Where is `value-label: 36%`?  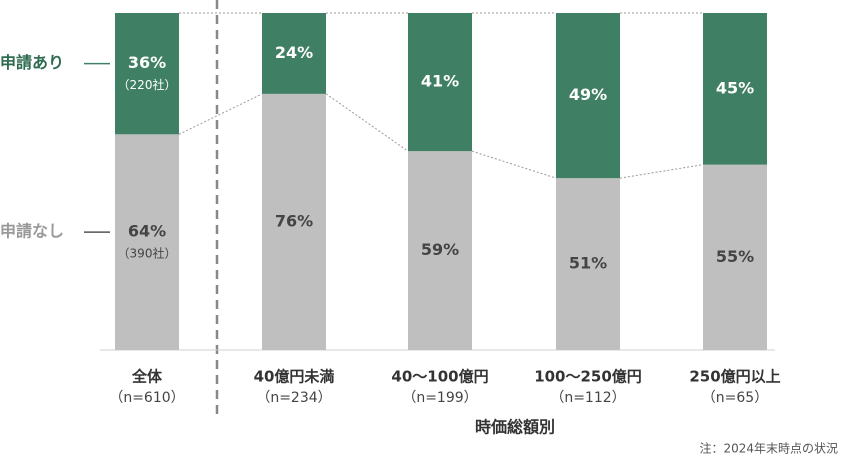
value-label: 36% is located at coordinates (147, 62).